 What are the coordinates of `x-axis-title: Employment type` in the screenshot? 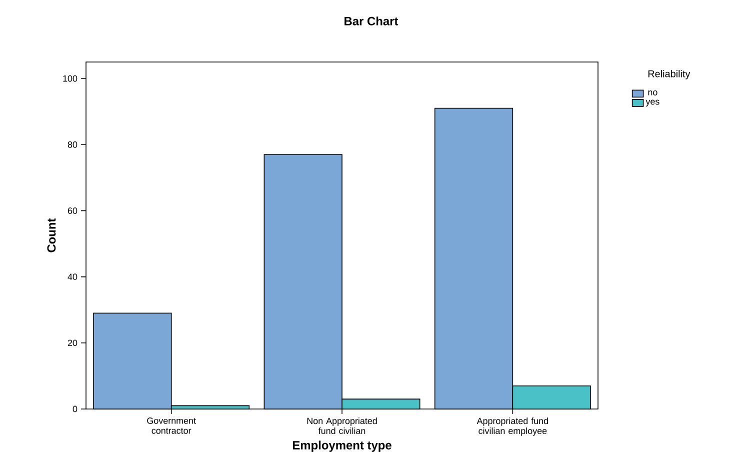 It's located at (342, 446).